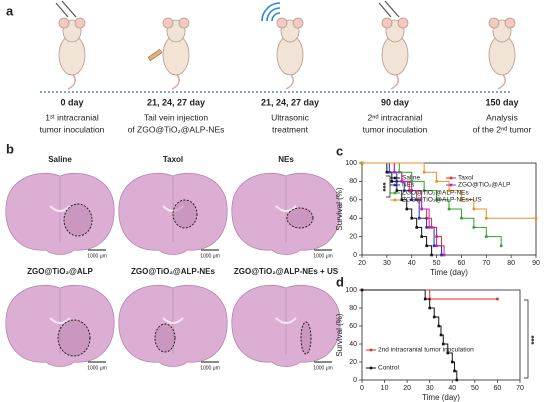  Describe the element at coordinates (484, 185) in the screenshot. I see `legend-label: ZGO@TiO₂@ALP` at that location.